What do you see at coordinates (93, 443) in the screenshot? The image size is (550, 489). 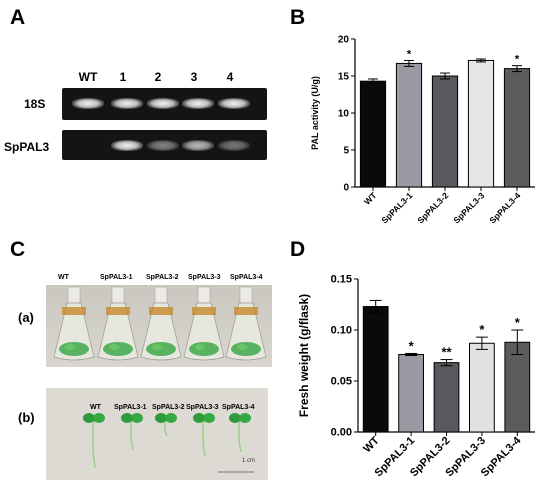 I see `seedling-root` at bounding box center [93, 443].